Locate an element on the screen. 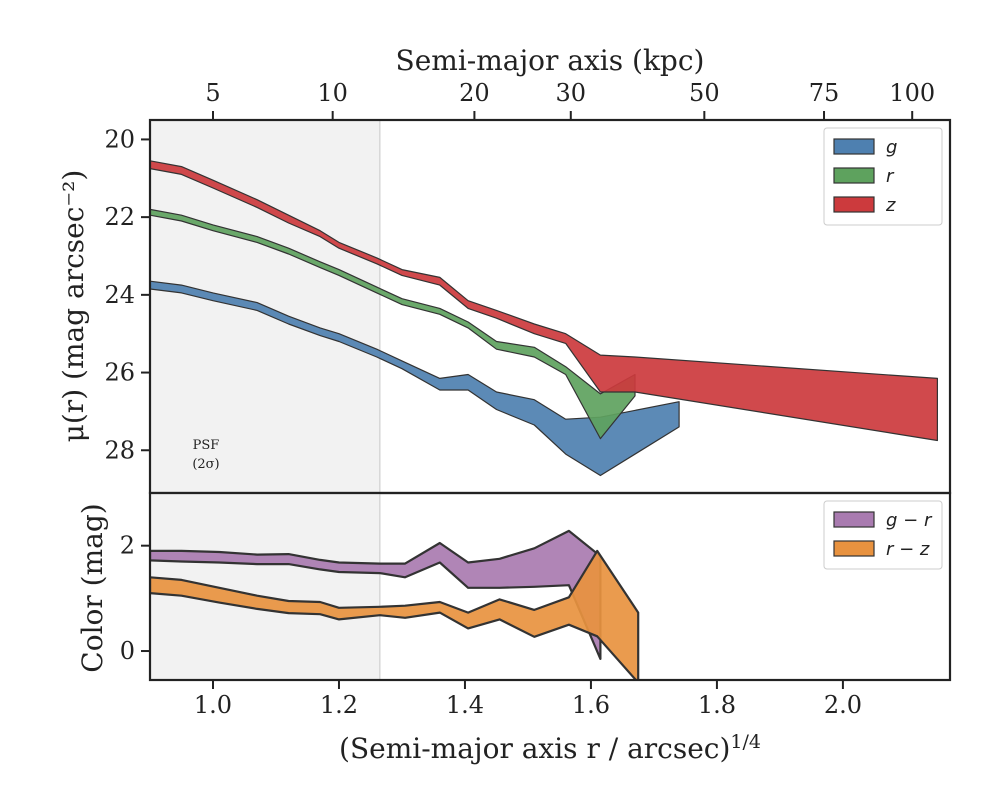 Image resolution: width=1000 pixels, height=800 pixels. color-x-tick-label-3: 1.6 is located at coordinates (591, 705).